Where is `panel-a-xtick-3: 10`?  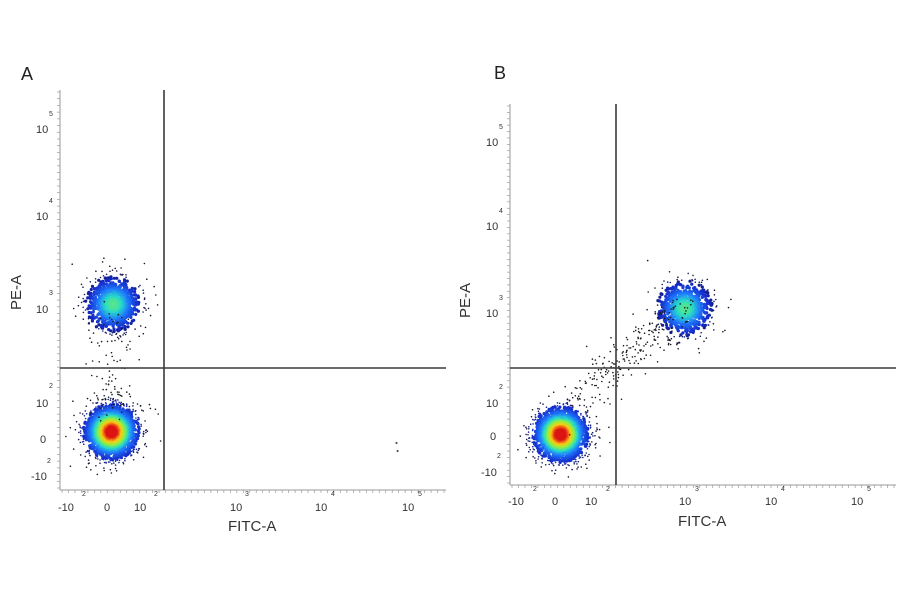
panel-a-xtick-3: 10 is located at coordinates (236, 508).